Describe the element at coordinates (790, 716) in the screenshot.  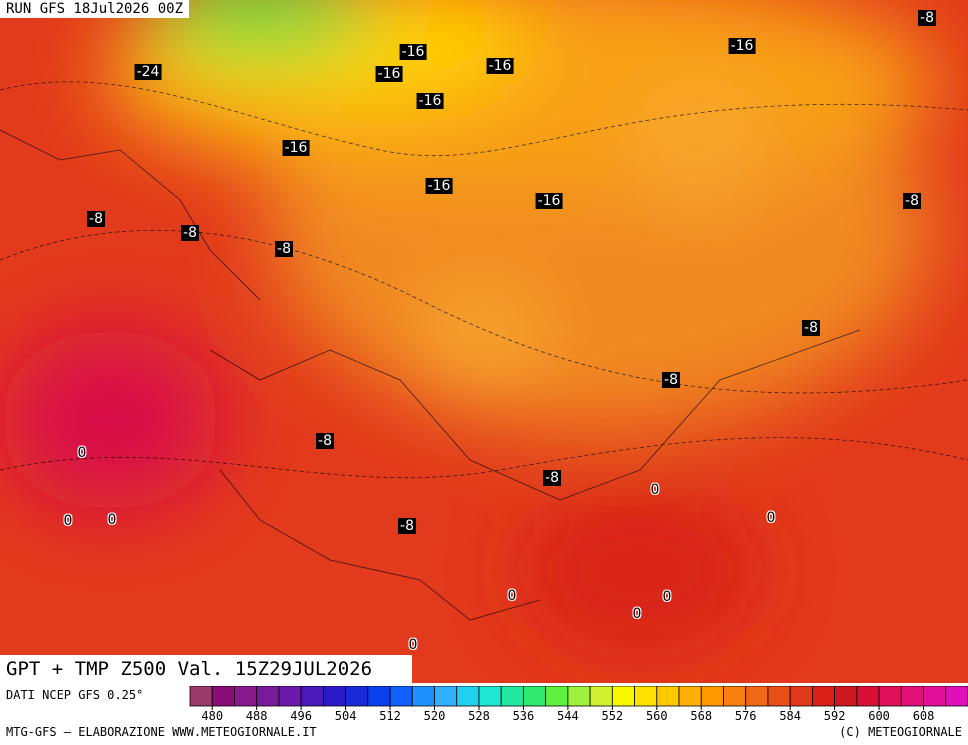
I see `tick-label: 584` at that location.